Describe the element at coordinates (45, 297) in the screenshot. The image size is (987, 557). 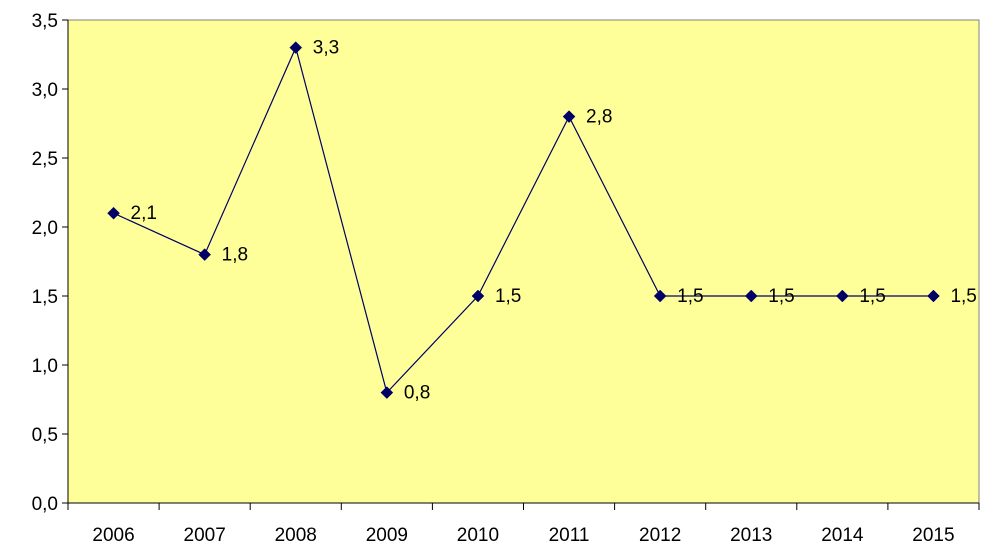
I see `y-tick-label: 1,5` at that location.